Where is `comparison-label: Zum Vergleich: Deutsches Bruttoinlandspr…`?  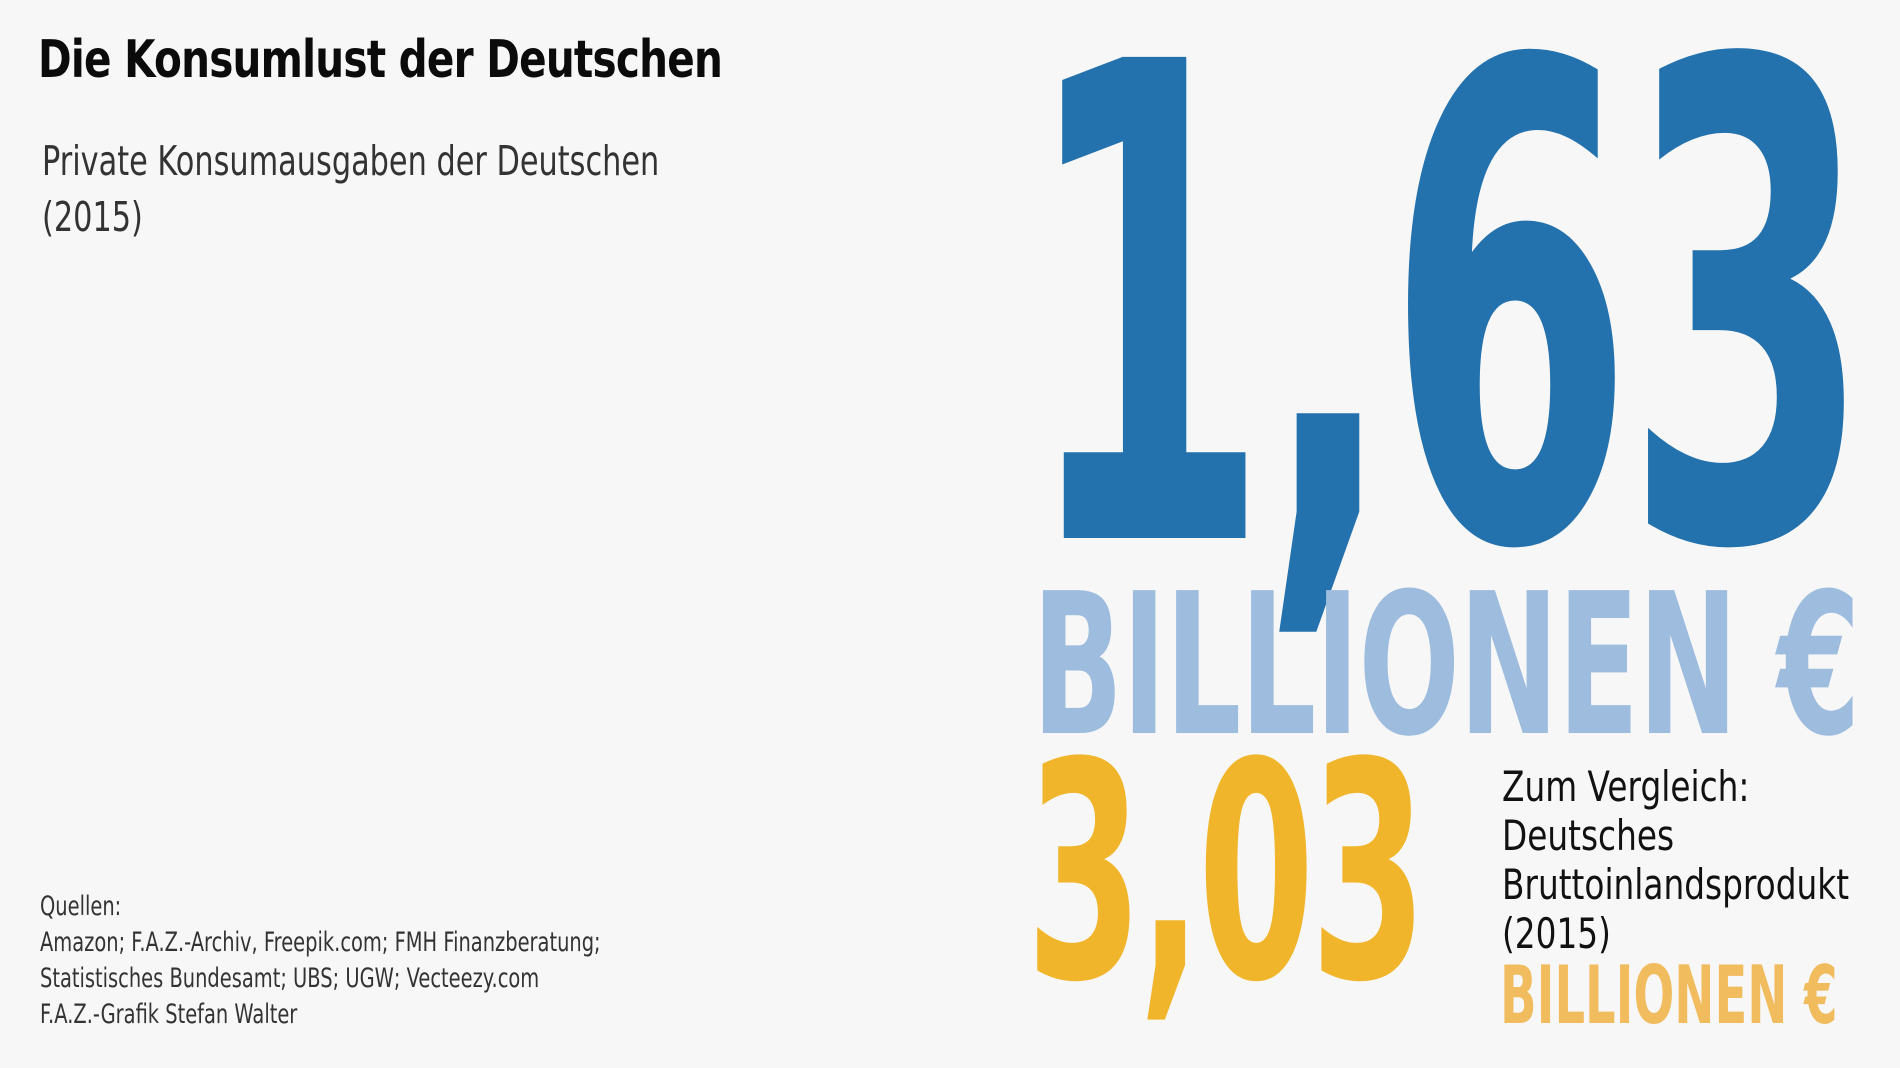 comparison-label: Zum Vergleich: Deutsches Bruttoinlandspr… is located at coordinates (1675, 860).